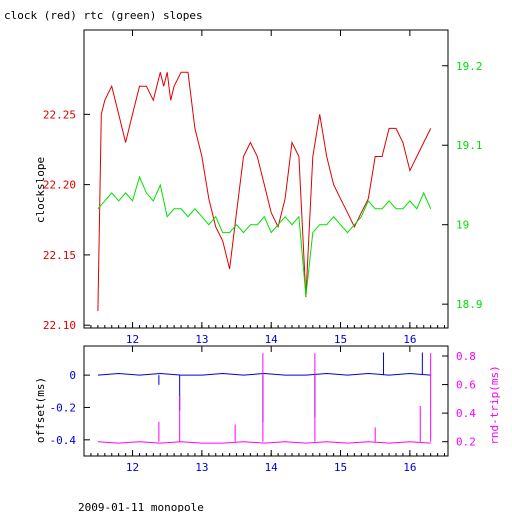 The height and width of the screenshot is (516, 512). I want to click on bot-y-tick-label: -0.2, so click(63, 407).